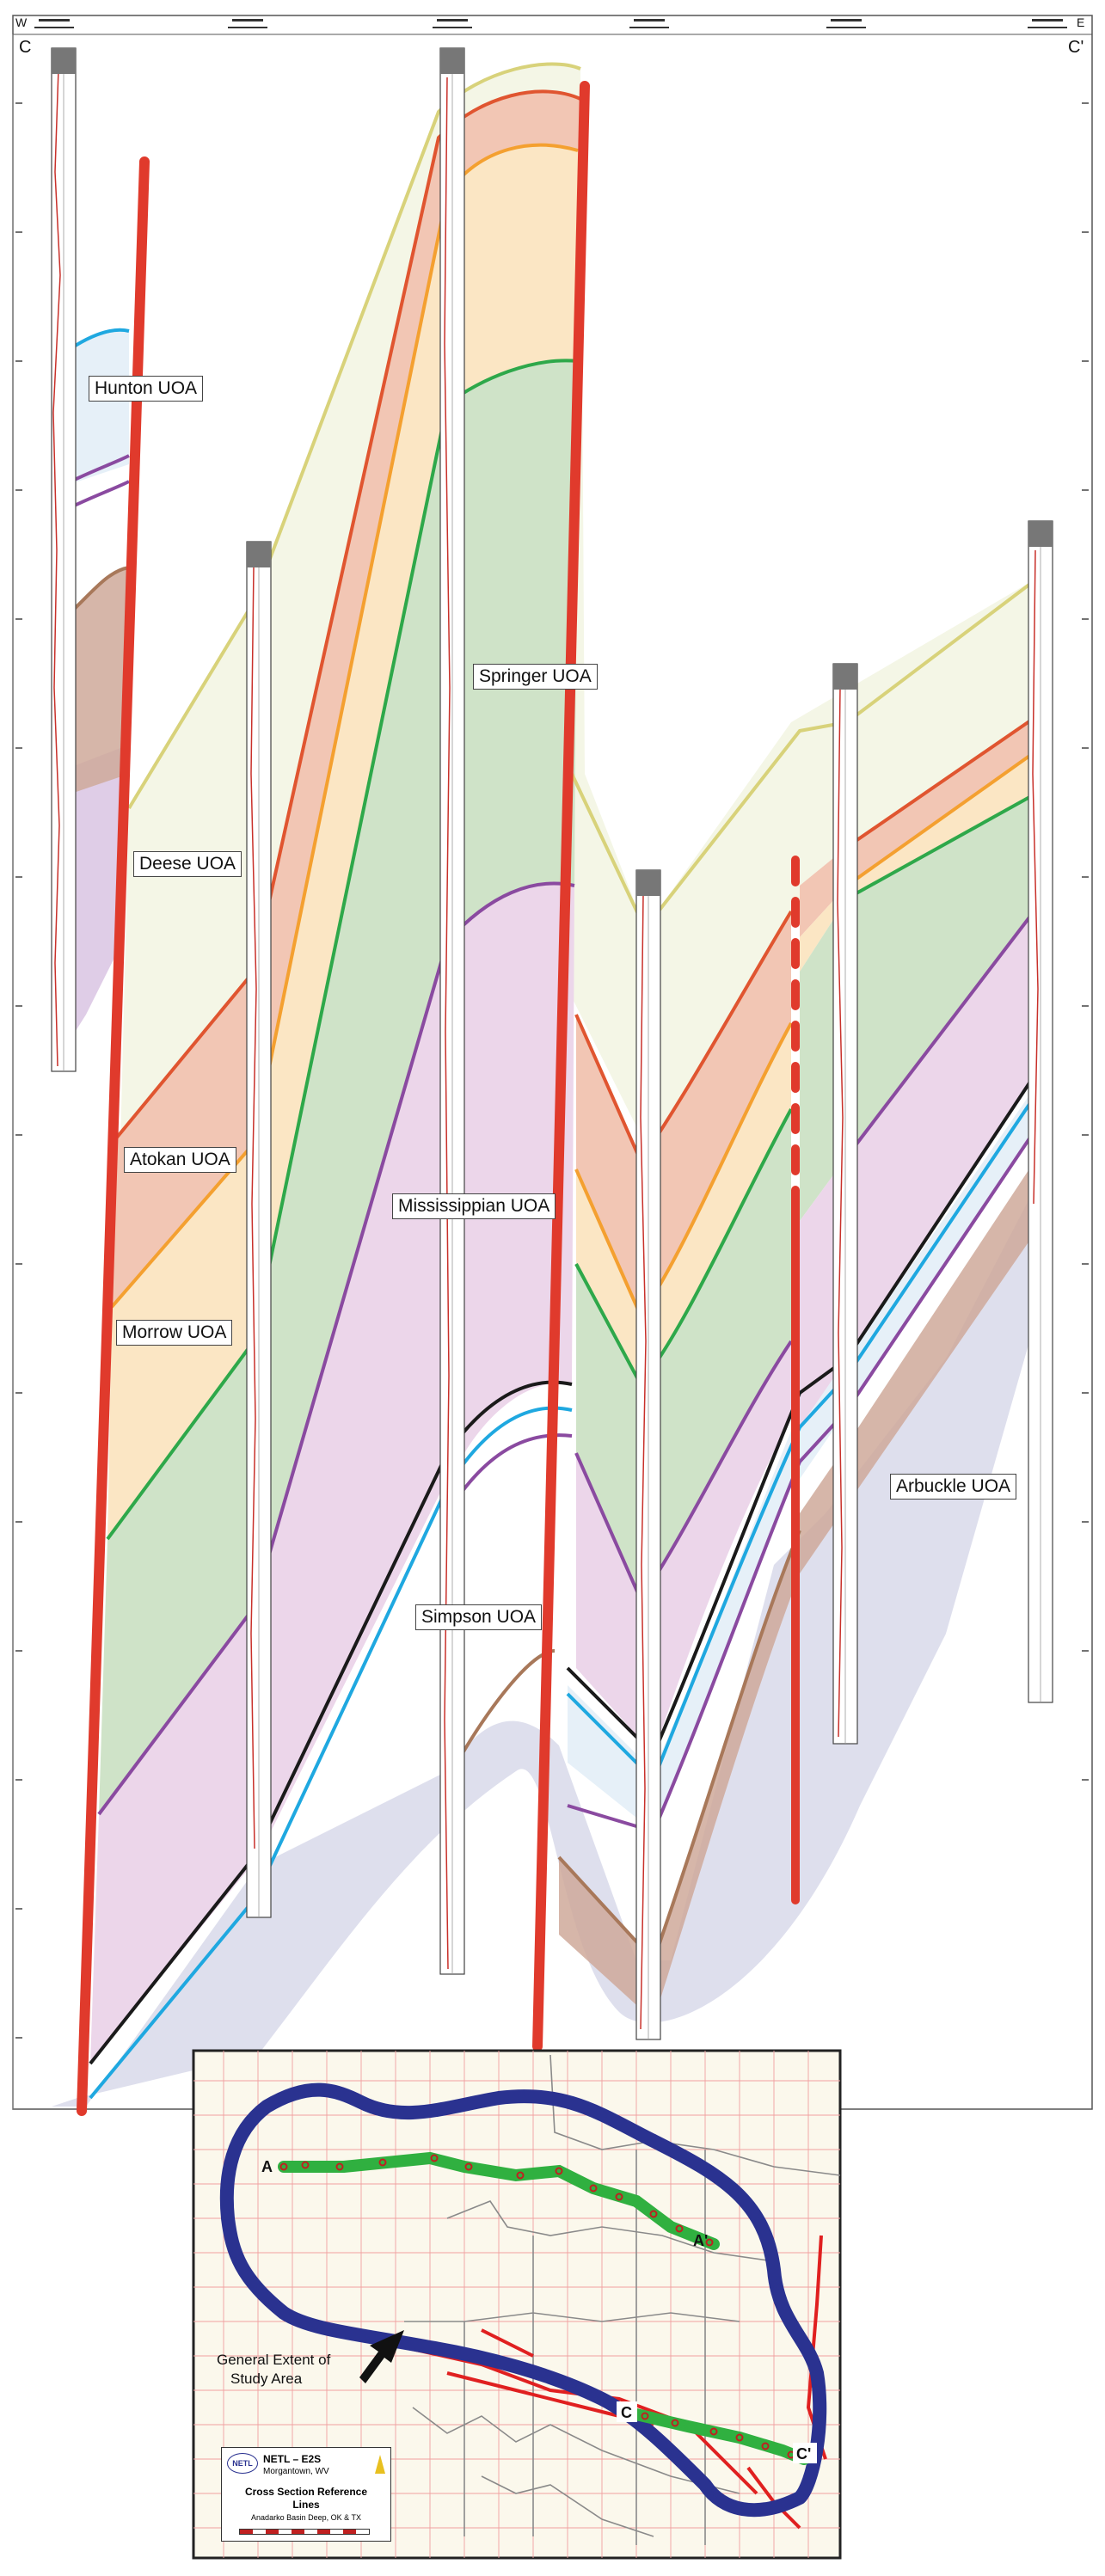 The height and width of the screenshot is (2576, 1105). I want to click on study-area-note-line1: General Extent of, so click(274, 2360).